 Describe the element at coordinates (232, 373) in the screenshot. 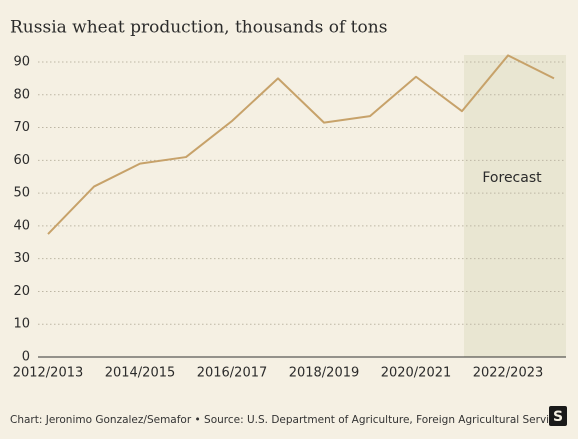

I see `x-tick-label: 2016/2017` at that location.